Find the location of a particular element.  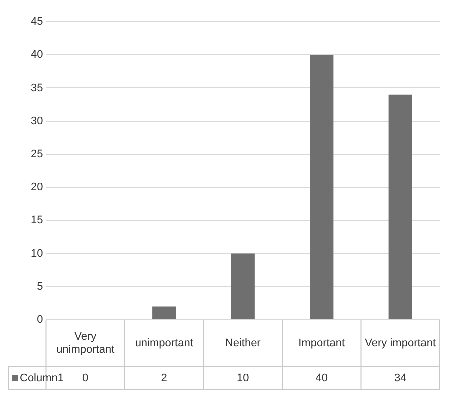

x-tick-label: Very important is located at coordinates (400, 344).